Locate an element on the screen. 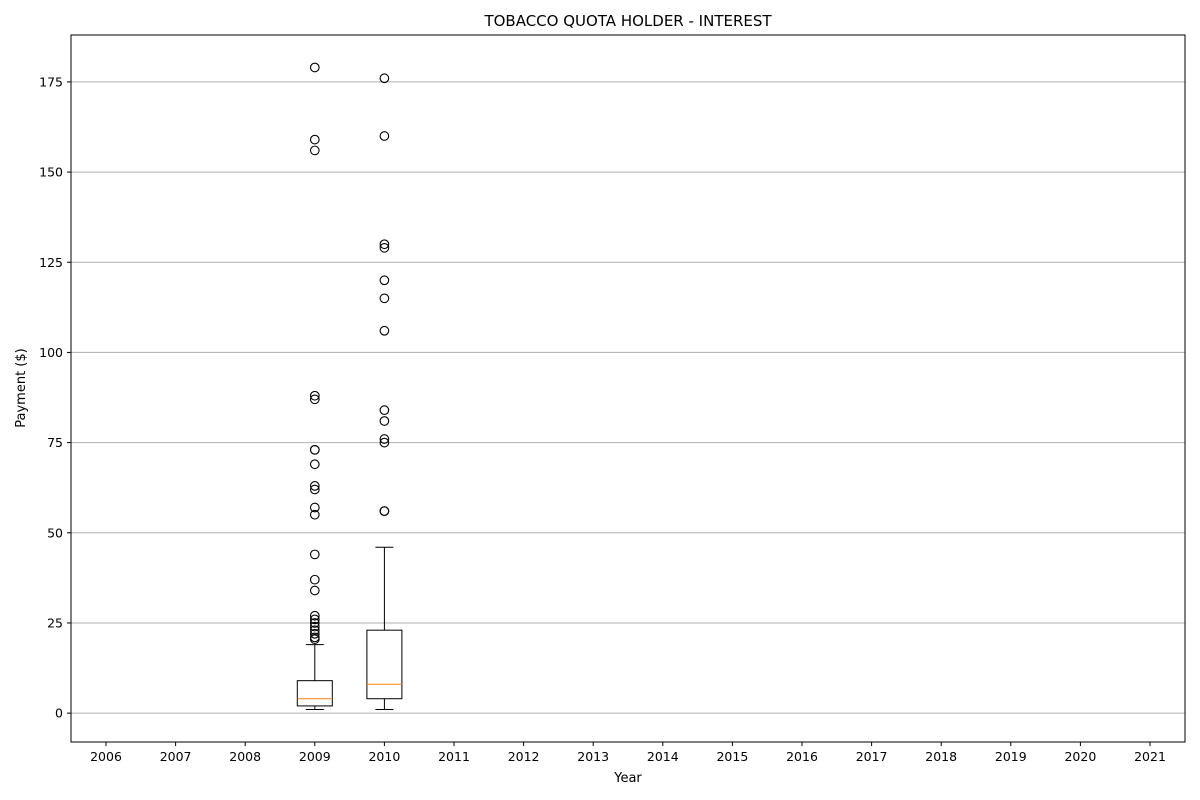 The image size is (1200, 800). y-tick-label: 175 is located at coordinates (51, 81).